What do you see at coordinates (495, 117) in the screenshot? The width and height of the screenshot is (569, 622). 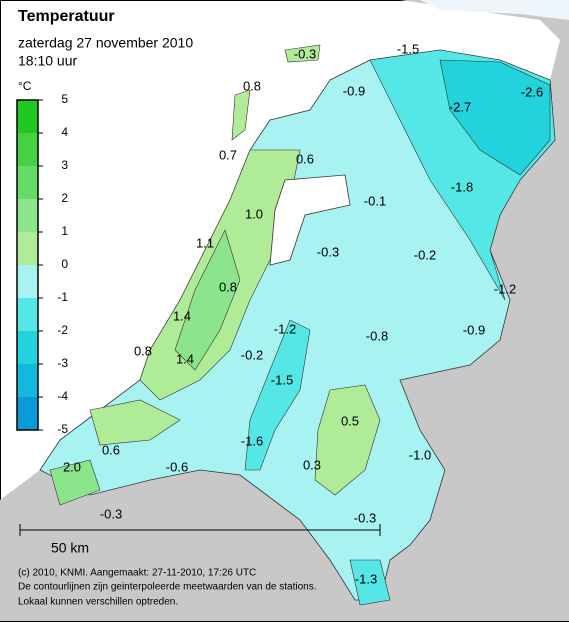 I see `colder-region` at bounding box center [495, 117].